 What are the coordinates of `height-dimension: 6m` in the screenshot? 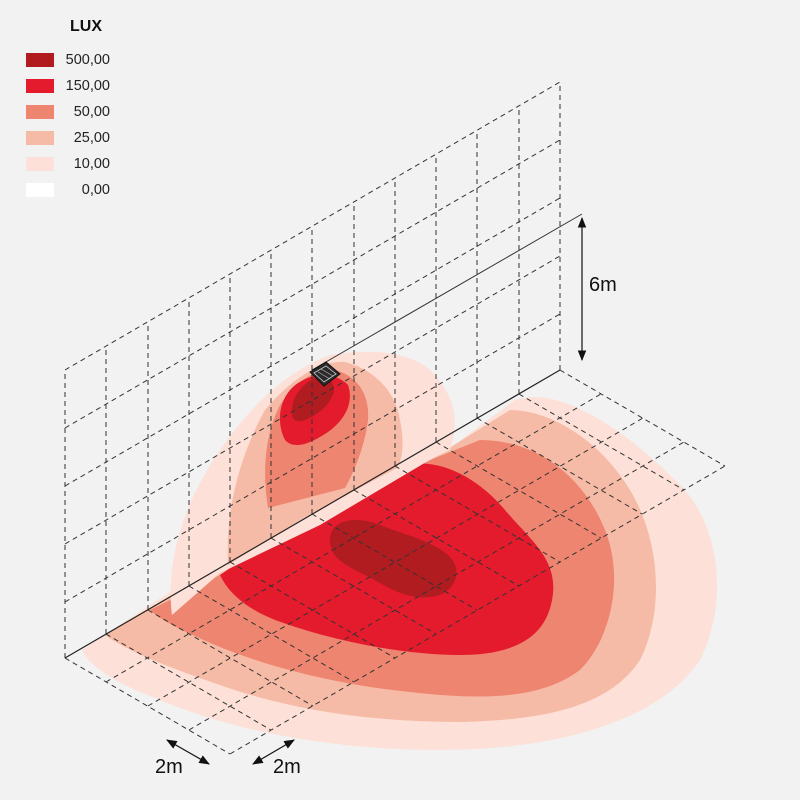 It's located at (597, 289).